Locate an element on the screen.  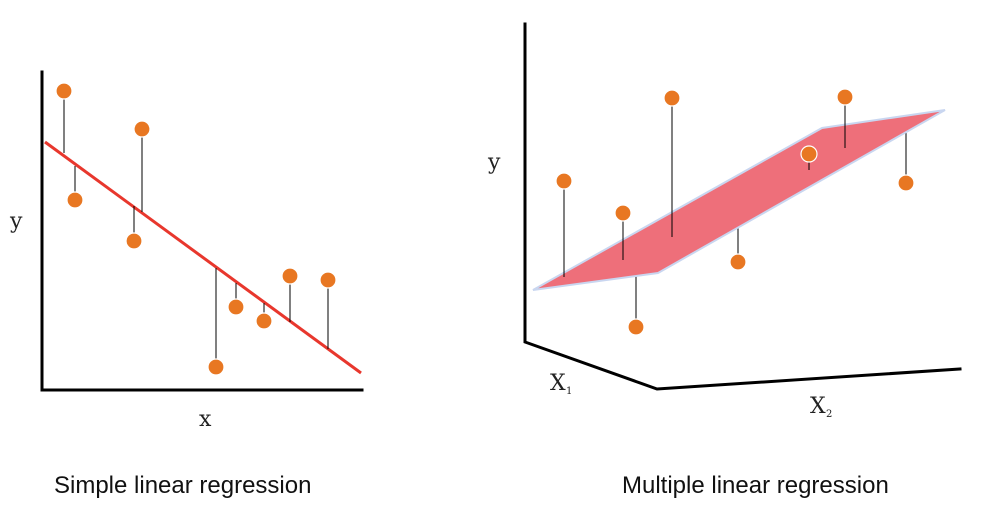
x2-axis-subscript: 2 is located at coordinates (829, 414).